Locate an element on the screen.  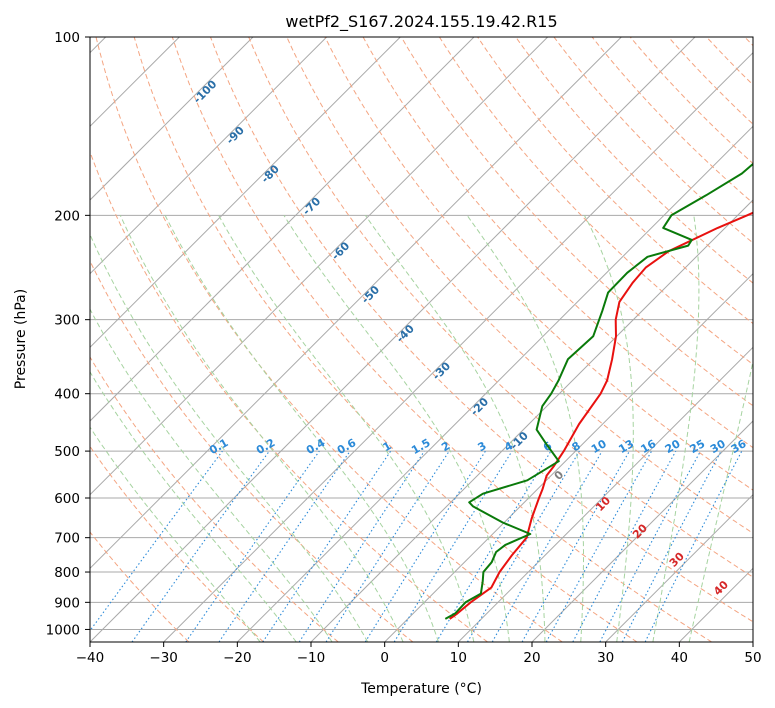
x-tick-label: 50 is located at coordinates (752, 658).